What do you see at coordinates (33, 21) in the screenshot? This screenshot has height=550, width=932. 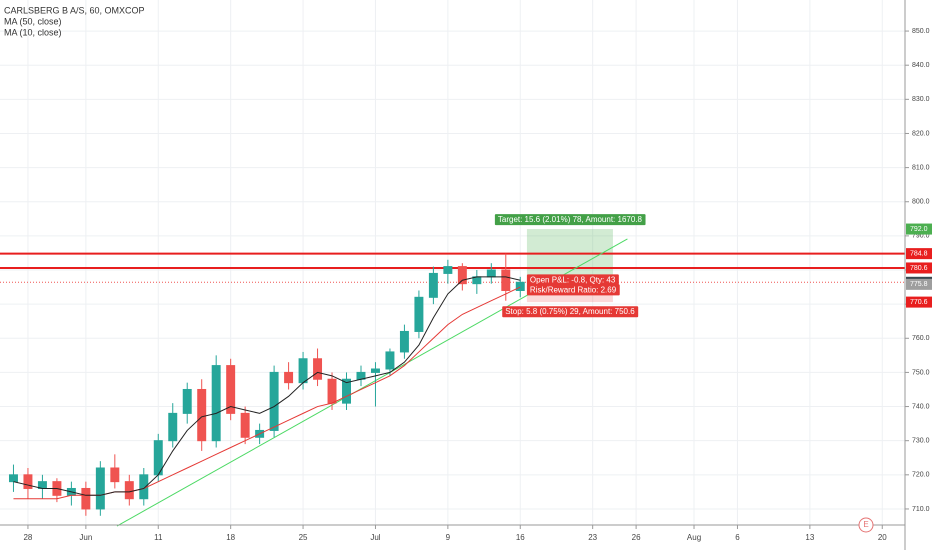 I see `legend-entry: MA (50, close)` at bounding box center [33, 21].